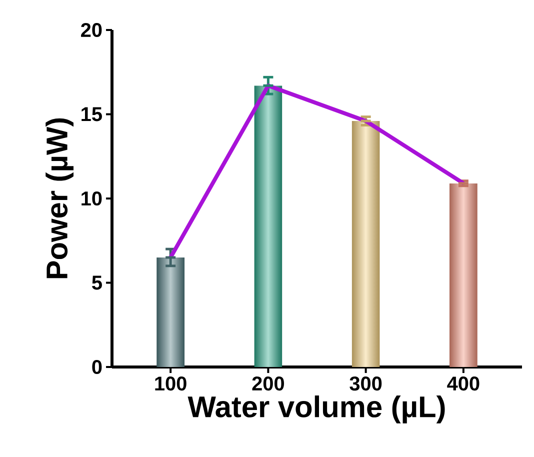 This screenshot has width=534, height=457. What do you see at coordinates (463, 383) in the screenshot?
I see `x-tick-label: 400` at bounding box center [463, 383].